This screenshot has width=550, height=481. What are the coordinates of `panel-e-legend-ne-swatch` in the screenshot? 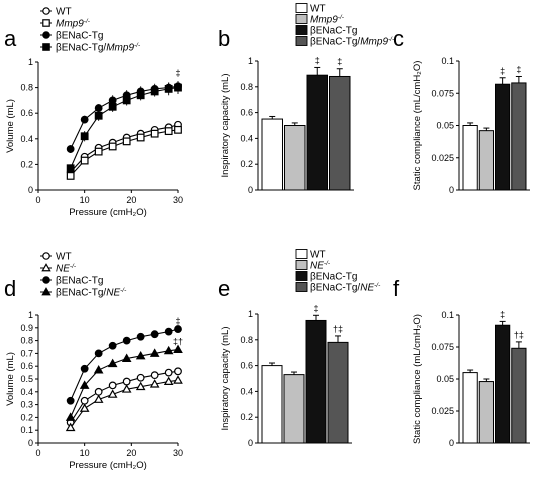 It's located at (301, 265).